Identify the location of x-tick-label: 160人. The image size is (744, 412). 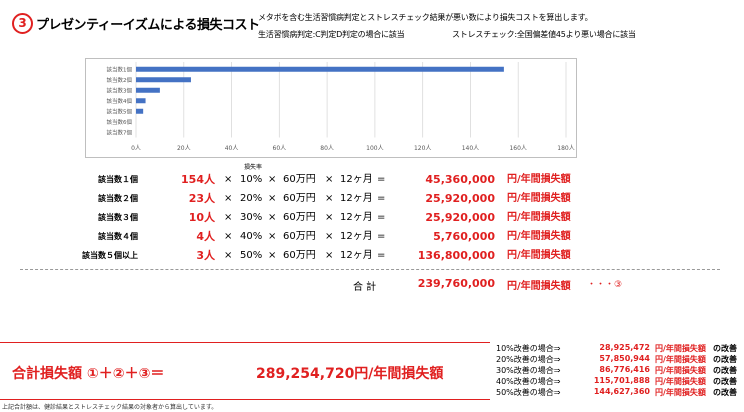
(517, 148).